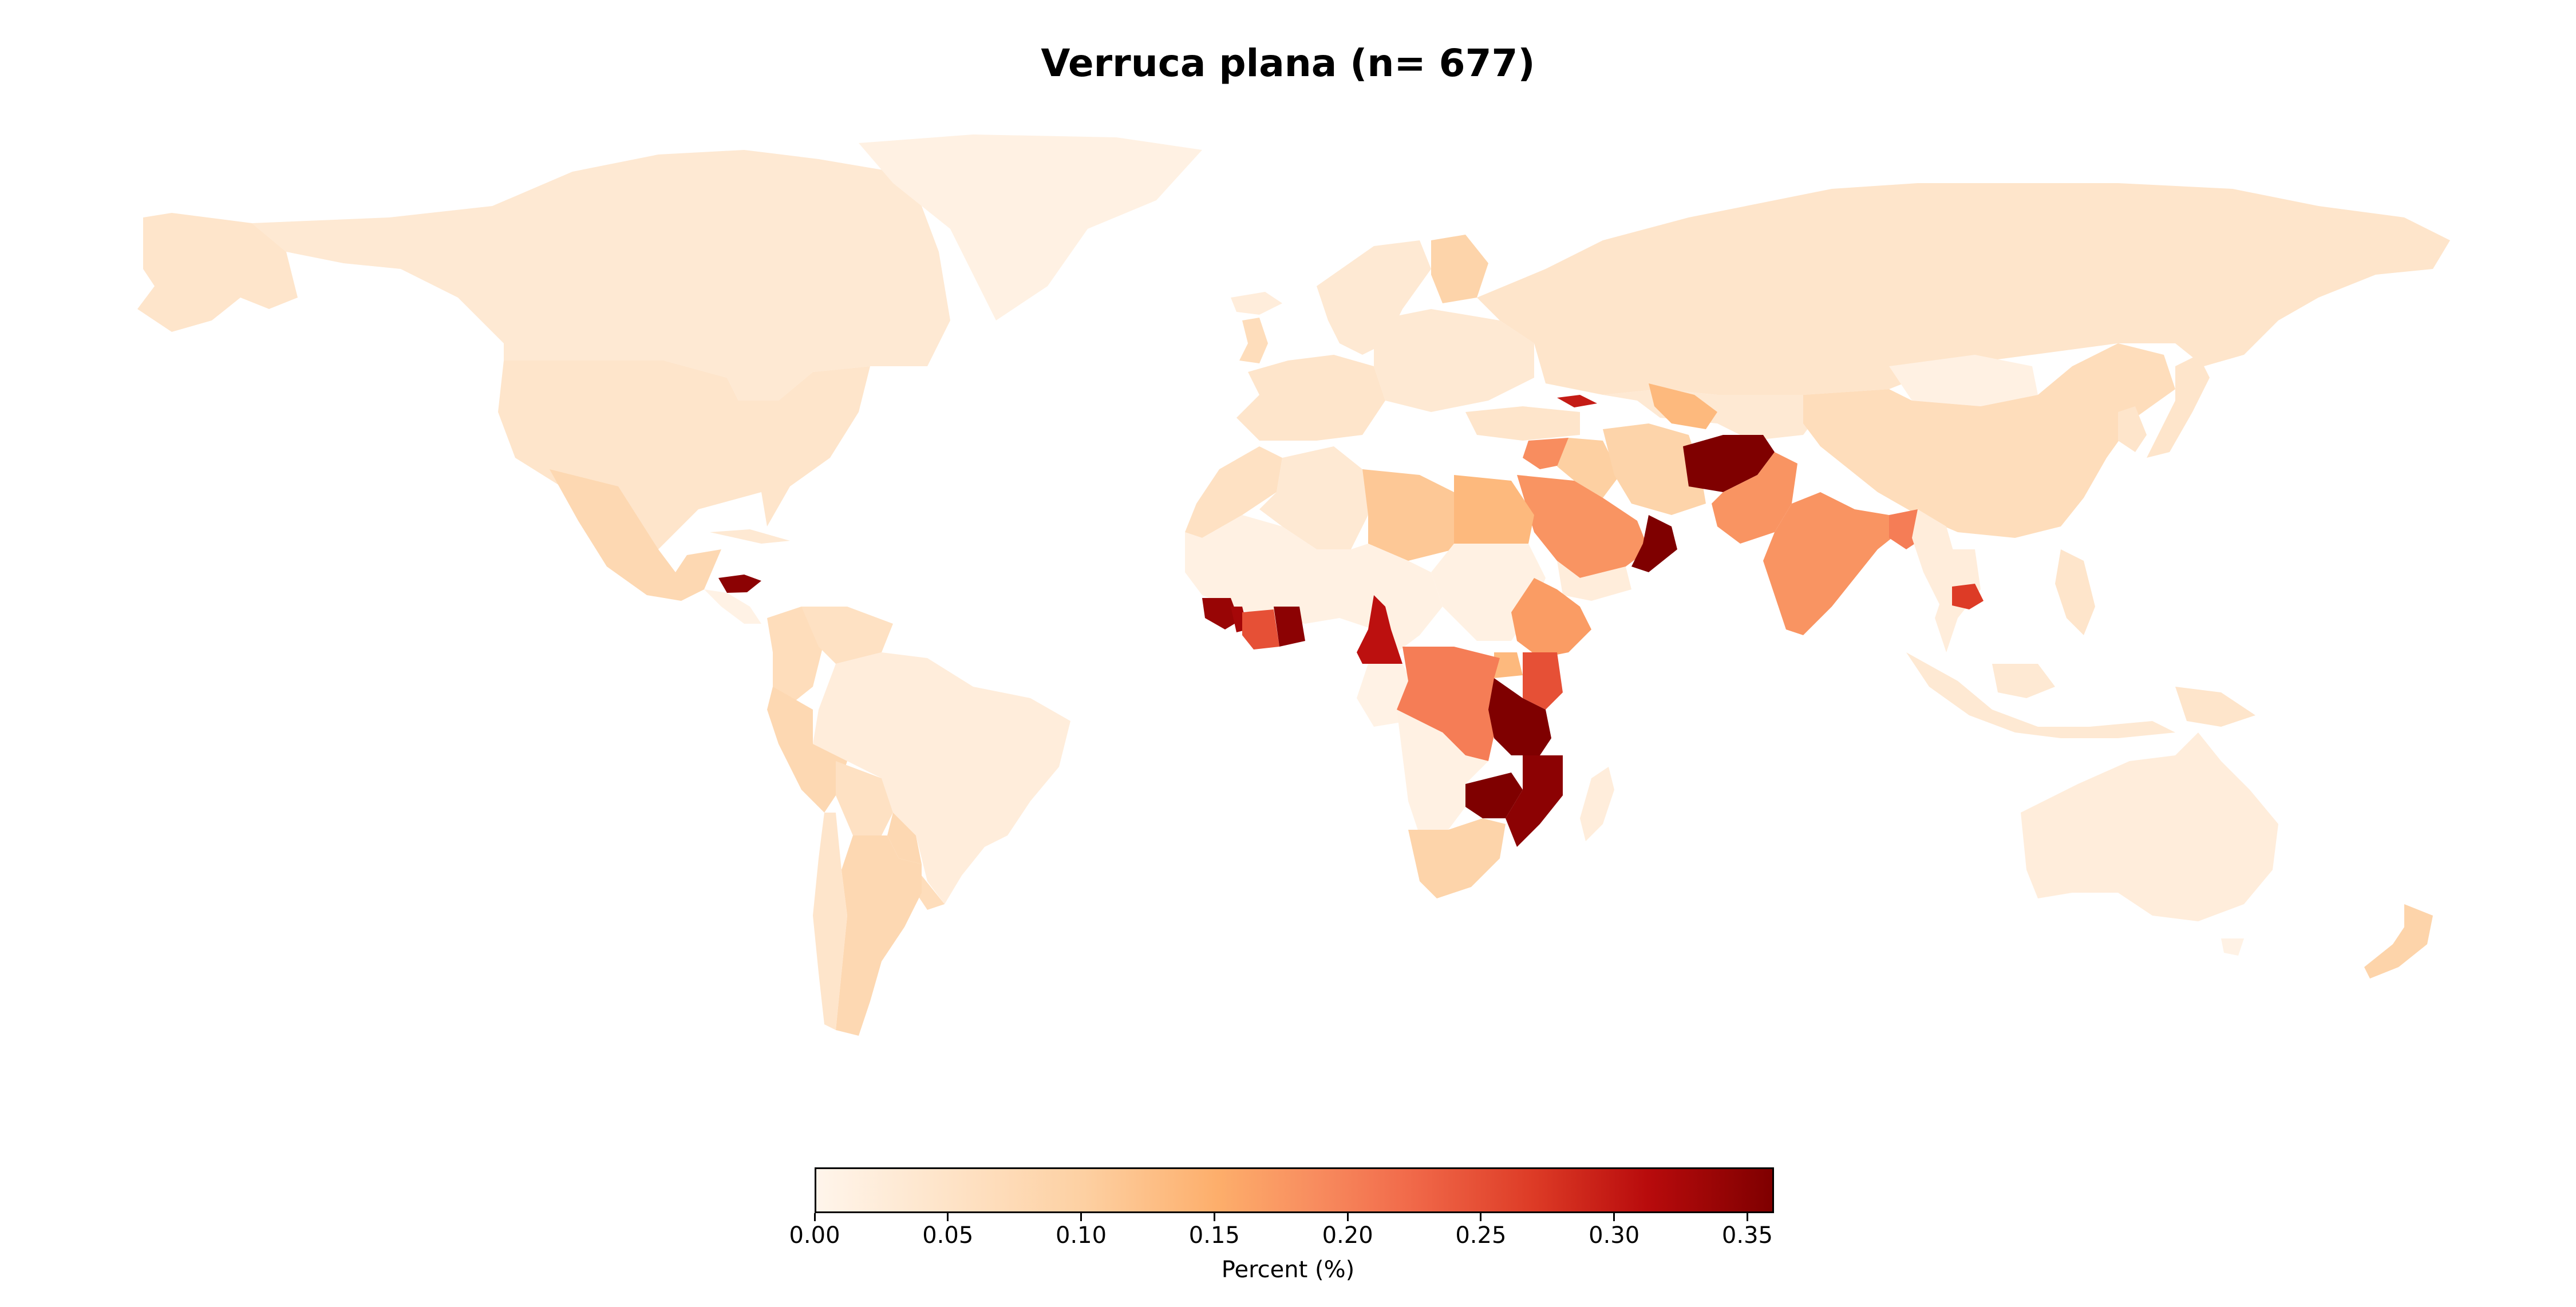 This screenshot has height=1307, width=2576. Describe the element at coordinates (1519, 716) in the screenshot. I see `region-tanzania` at that location.